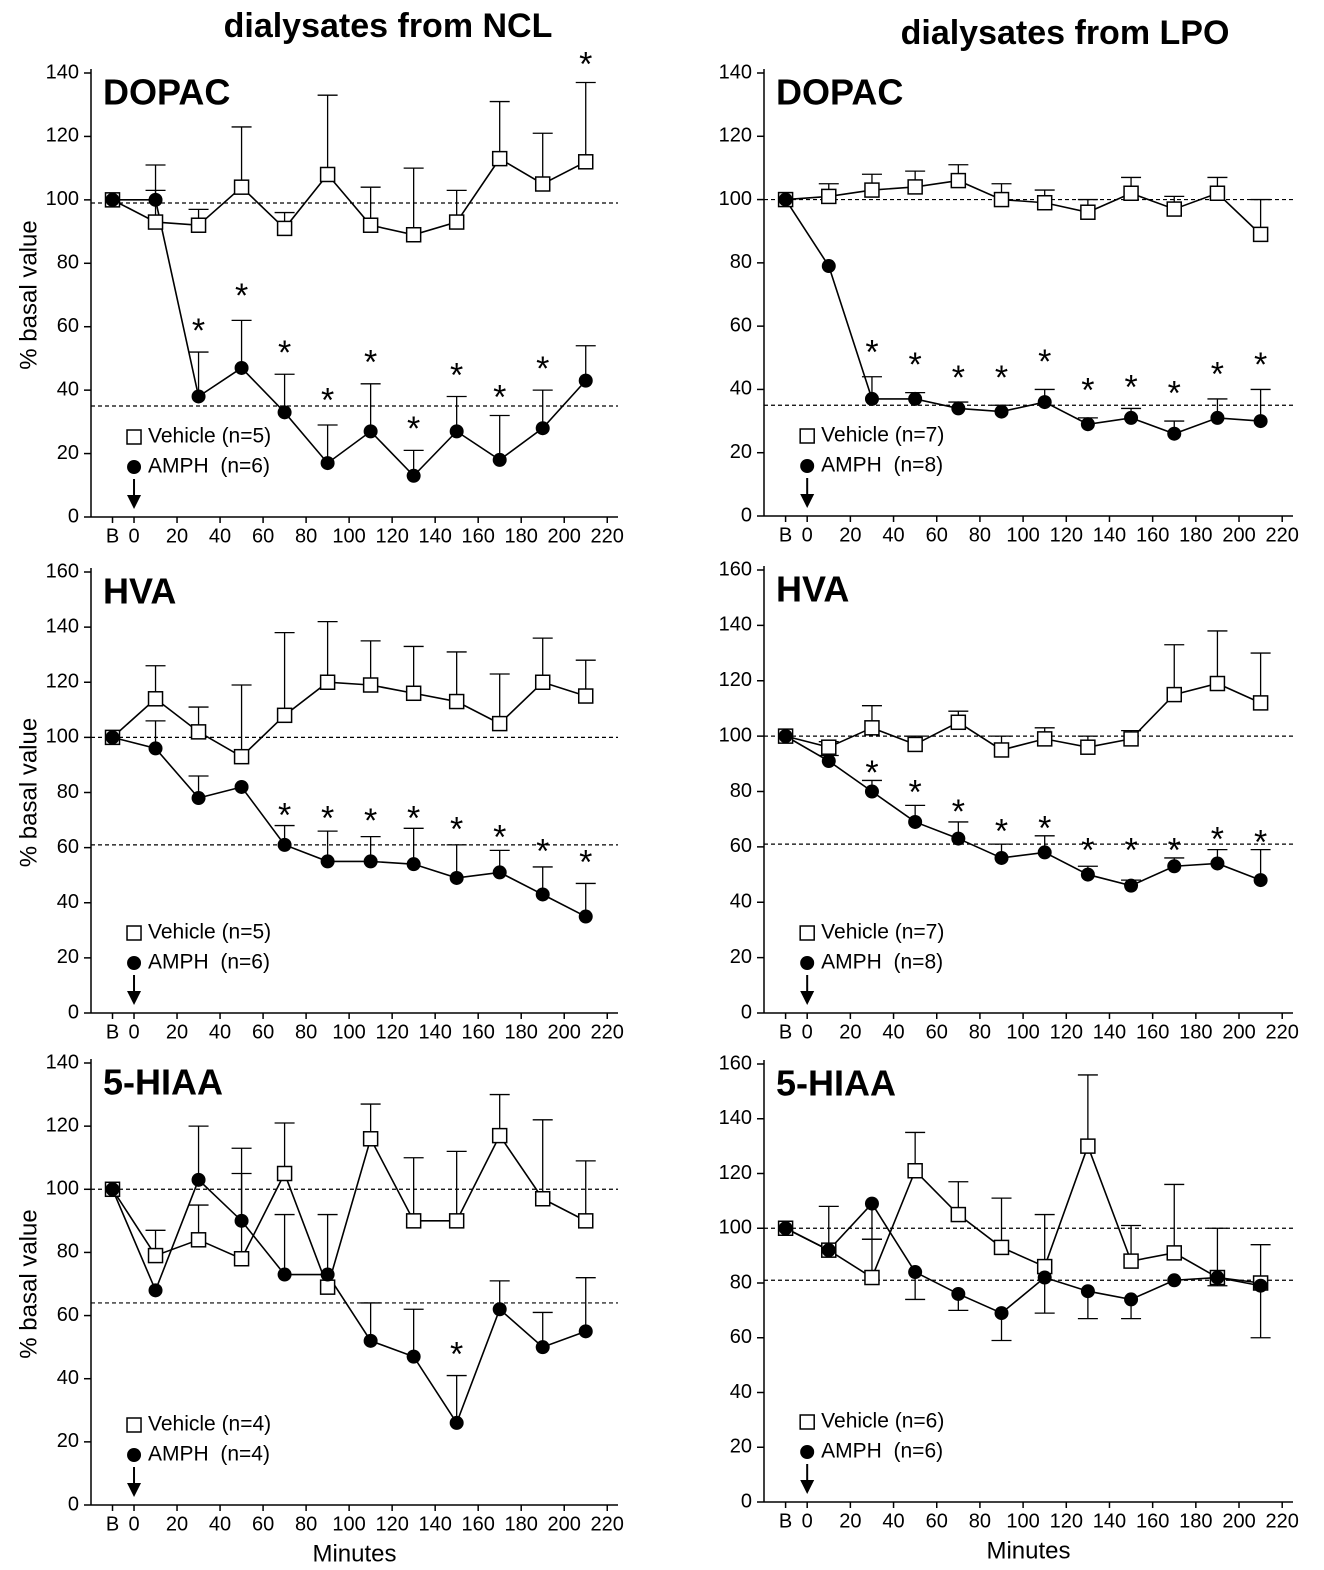 The image size is (1324, 1570). What do you see at coordinates (1065, 33) in the screenshot?
I see `column-title: dialysates from LPO` at bounding box center [1065, 33].